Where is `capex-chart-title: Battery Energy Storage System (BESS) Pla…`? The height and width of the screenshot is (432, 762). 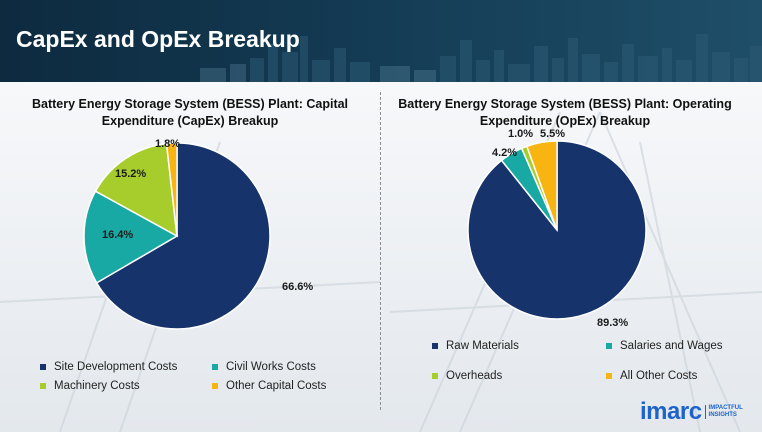 capex-chart-title: Battery Energy Storage System (BESS) Pla… is located at coordinates (190, 112).